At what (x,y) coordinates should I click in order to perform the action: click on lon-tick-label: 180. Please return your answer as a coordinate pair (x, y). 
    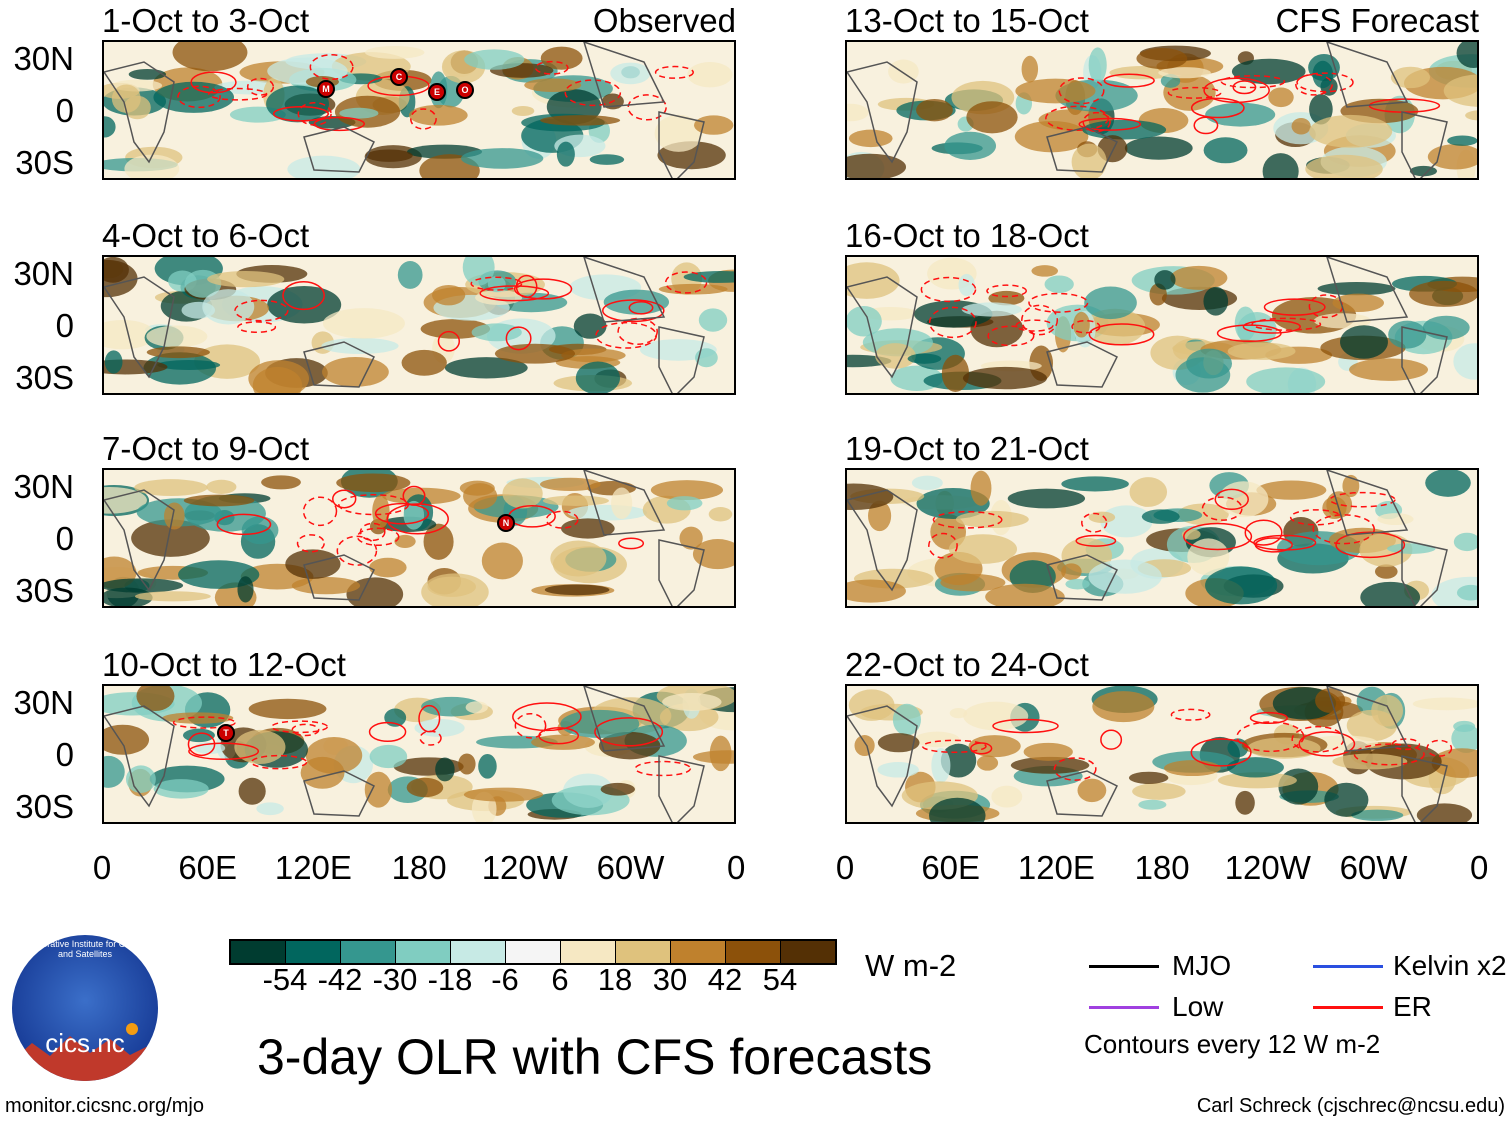
    Looking at the image, I should click on (419, 867).